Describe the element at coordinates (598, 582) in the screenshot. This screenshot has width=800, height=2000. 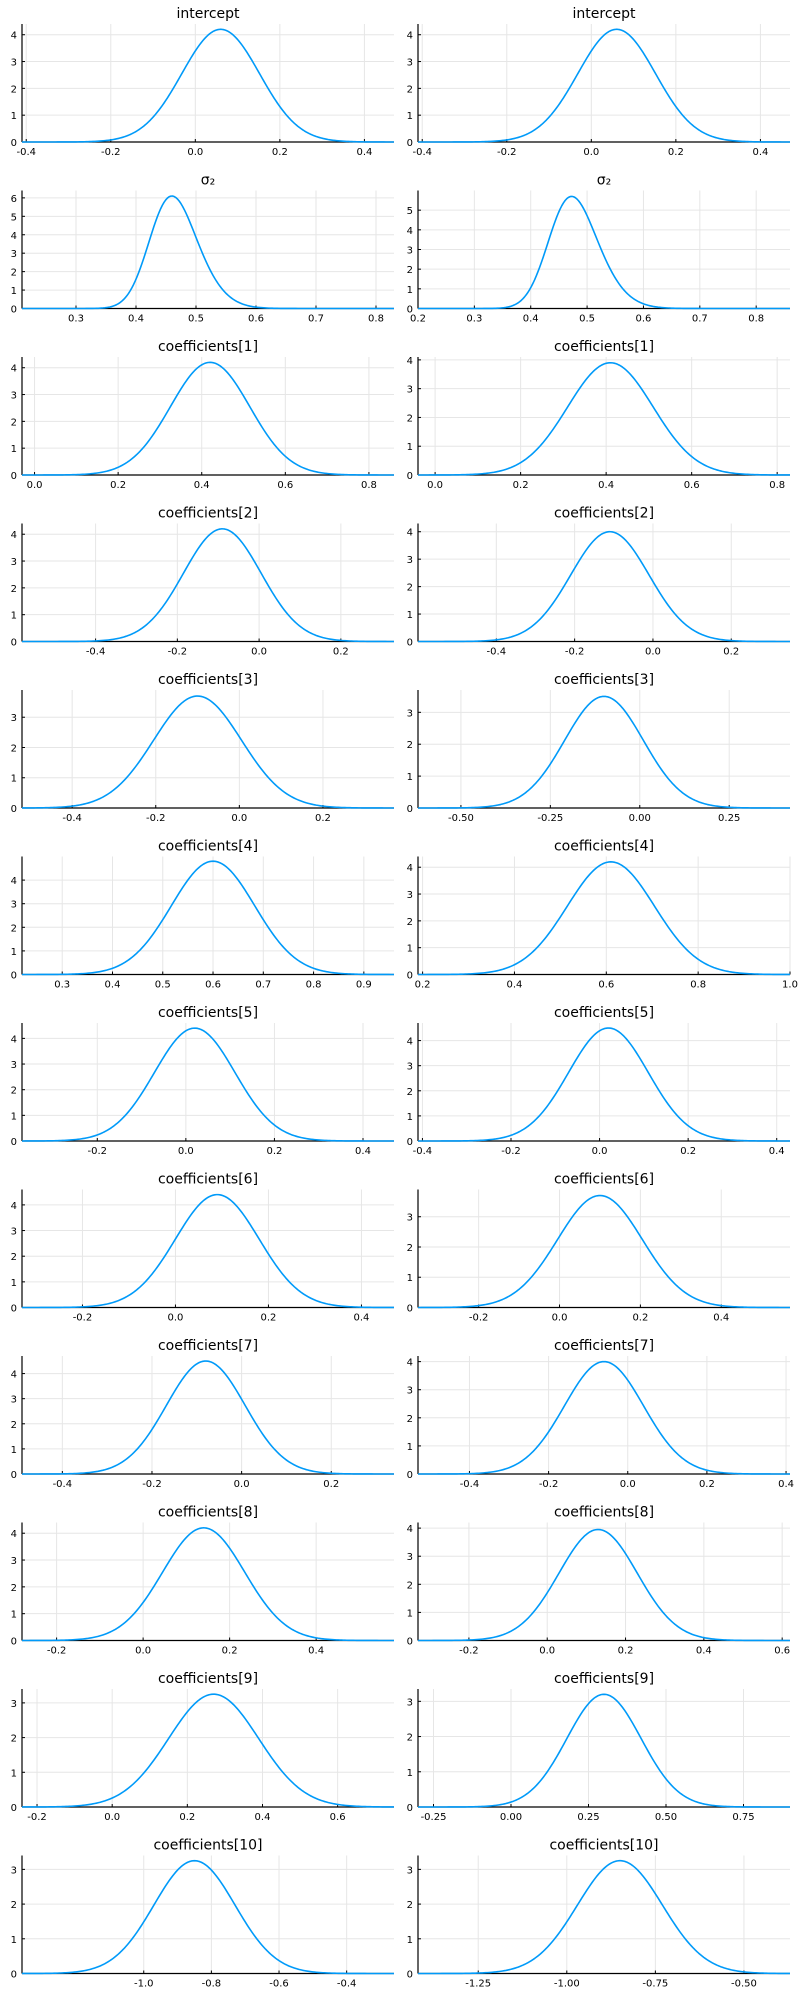
I see `density-panel: coefficients[2] -0.4 -0.2 0.0 0.2 0 1 2 3 4` at that location.